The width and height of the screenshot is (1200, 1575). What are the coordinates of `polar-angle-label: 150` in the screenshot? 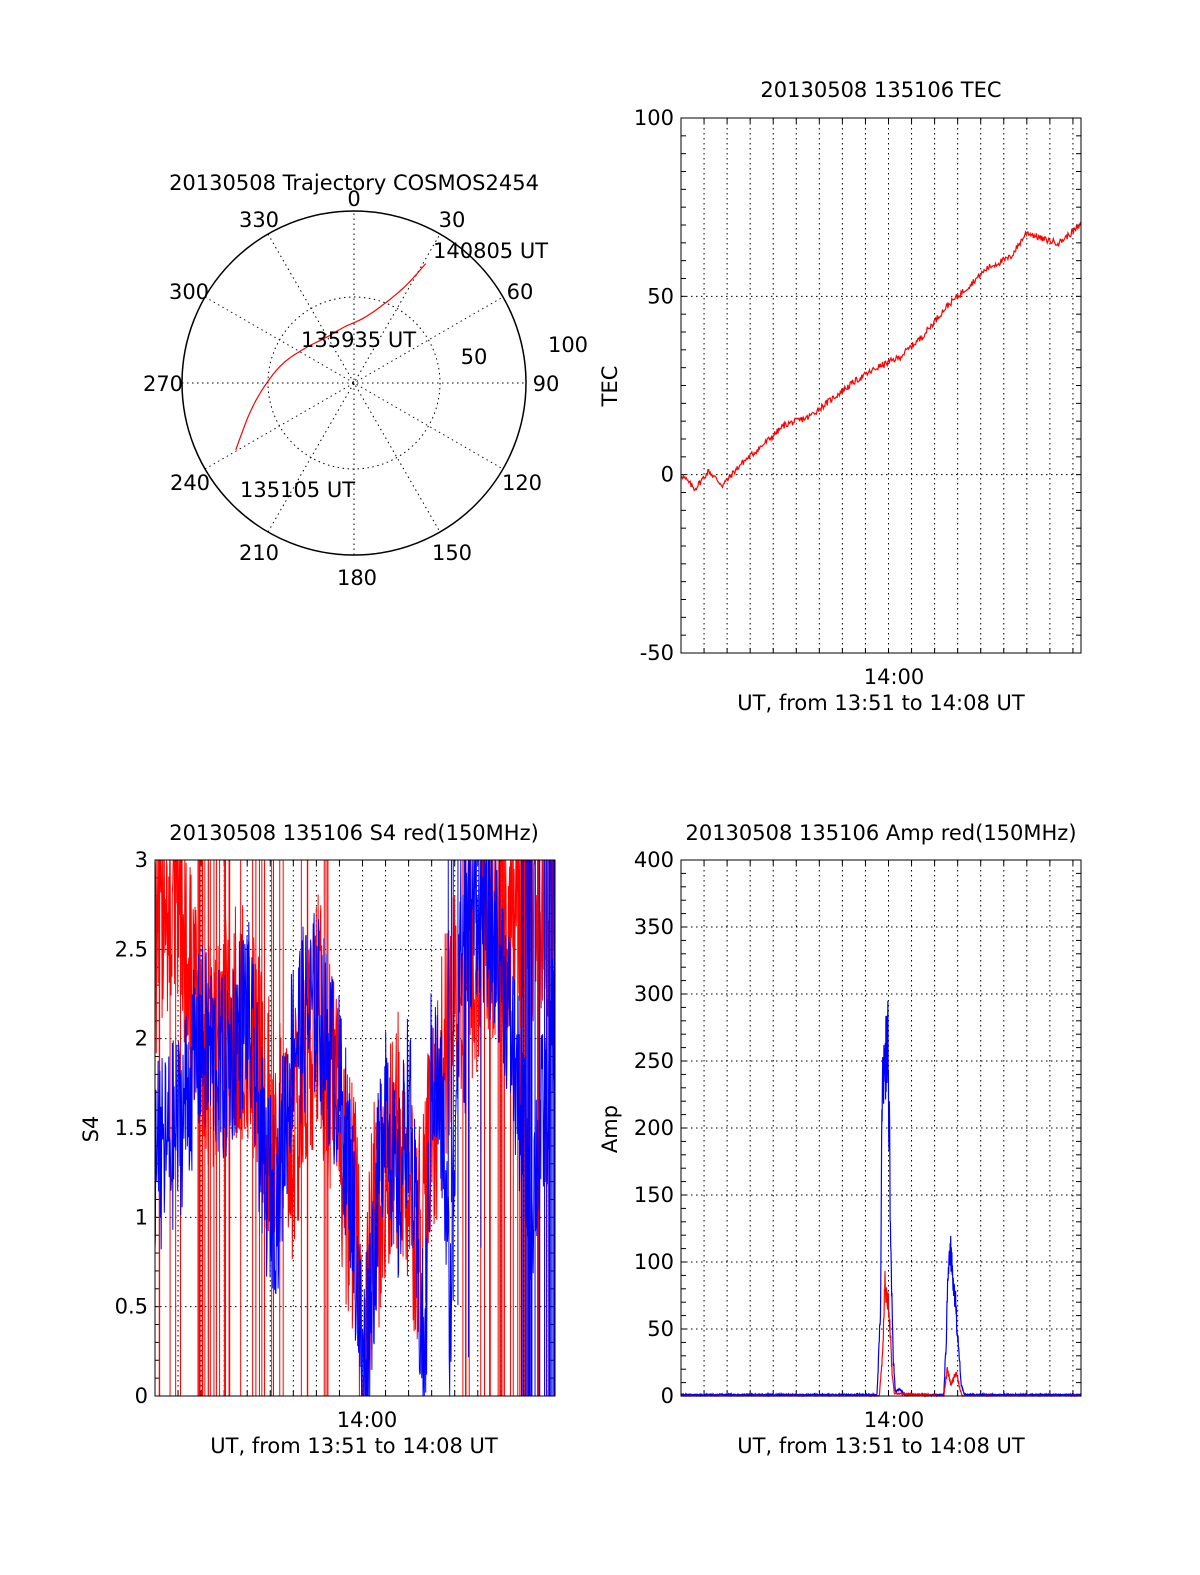 It's located at (452, 553).